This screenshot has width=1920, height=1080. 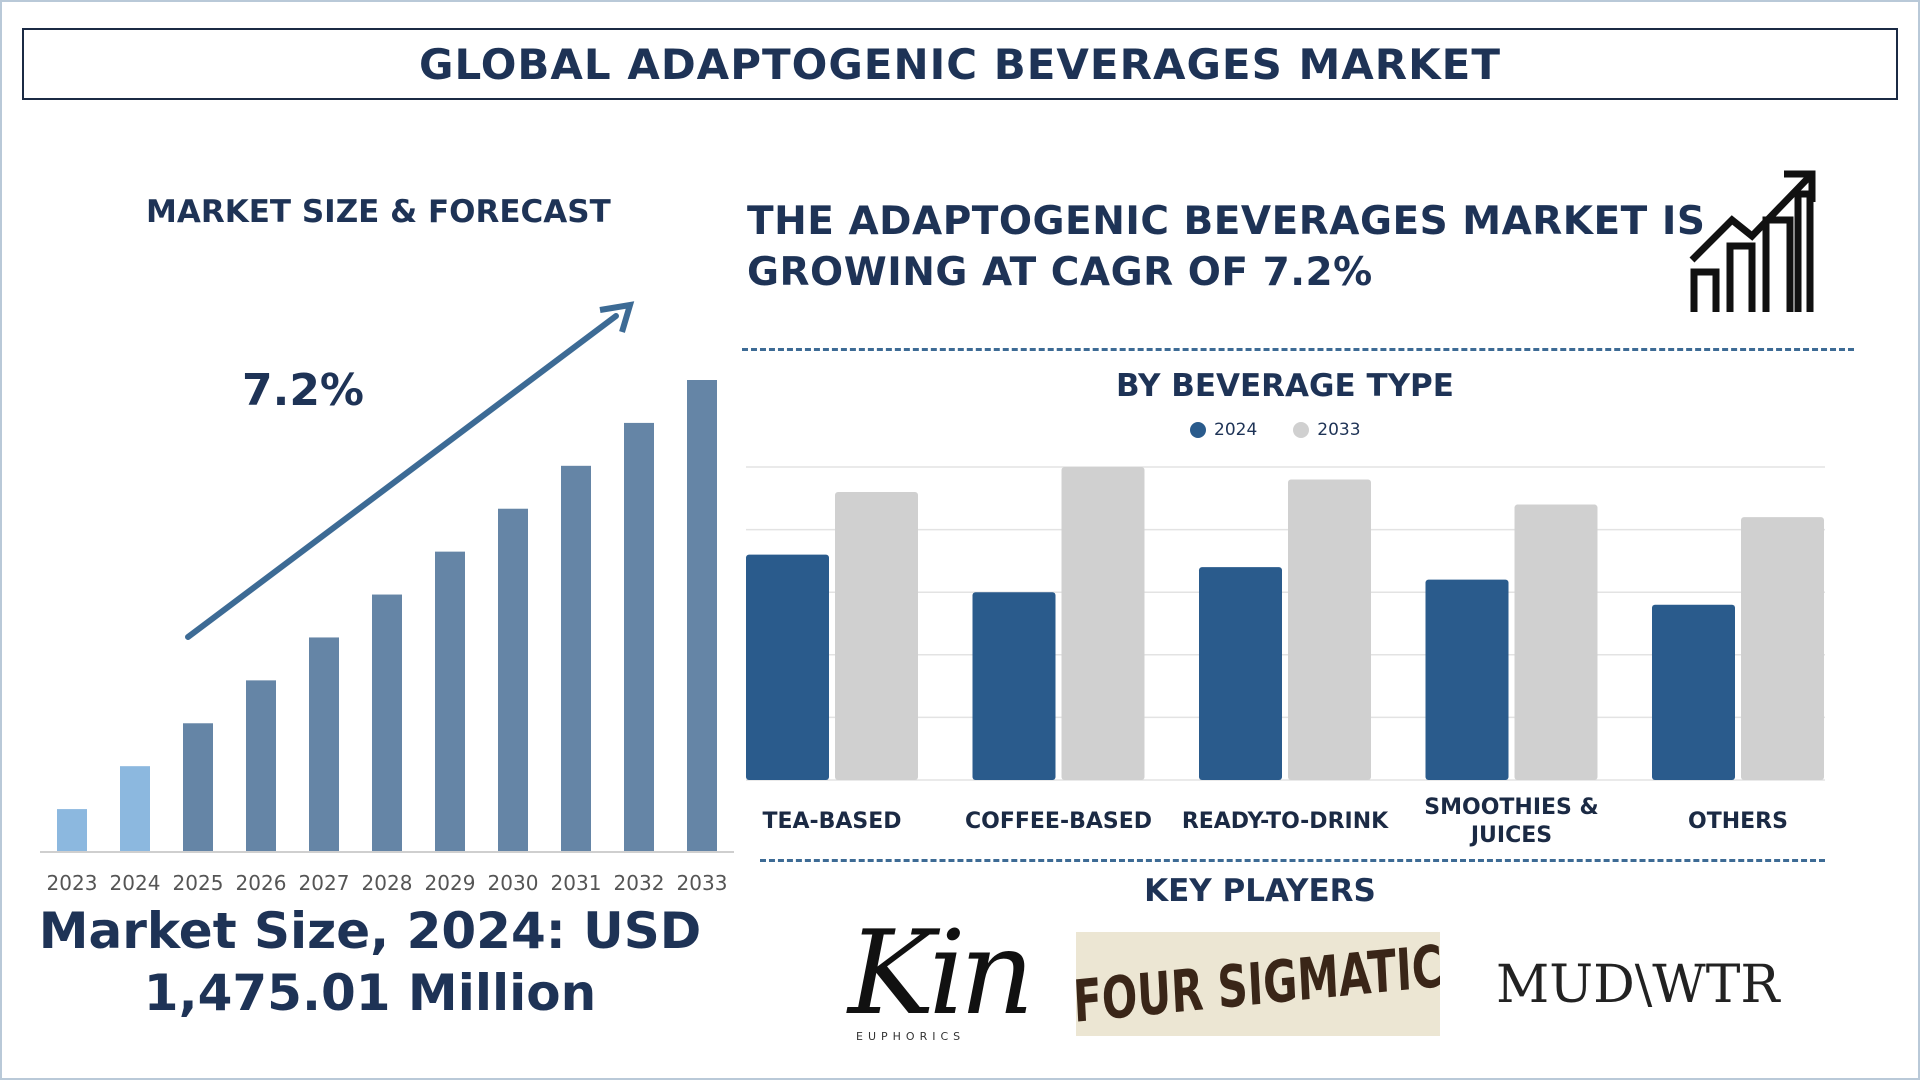 I want to click on kin-euphorics-logo: Kin EUPHORICS, so click(x=937, y=974).